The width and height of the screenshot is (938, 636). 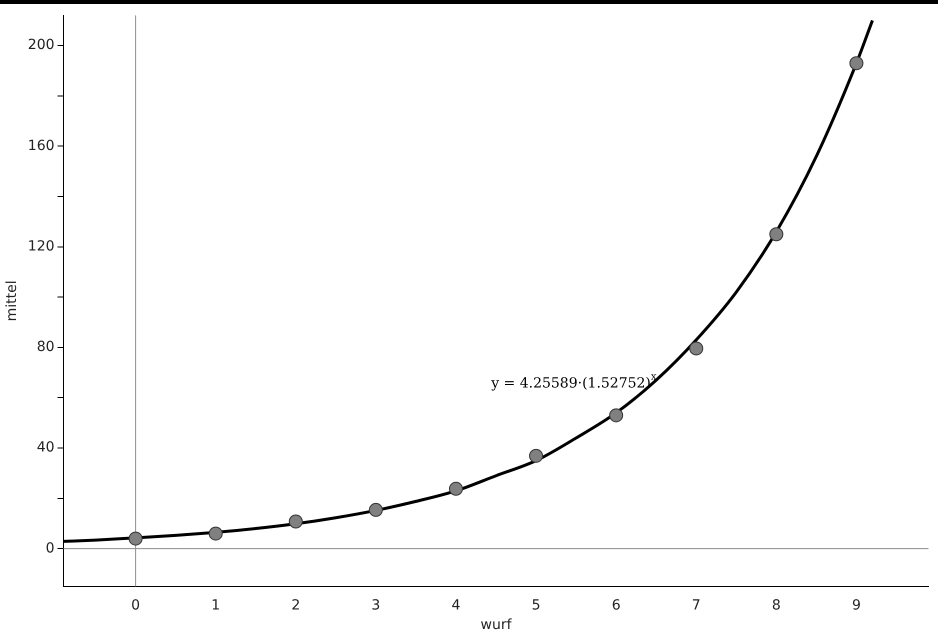 I want to click on x-tick-label: 2, so click(x=295, y=605).